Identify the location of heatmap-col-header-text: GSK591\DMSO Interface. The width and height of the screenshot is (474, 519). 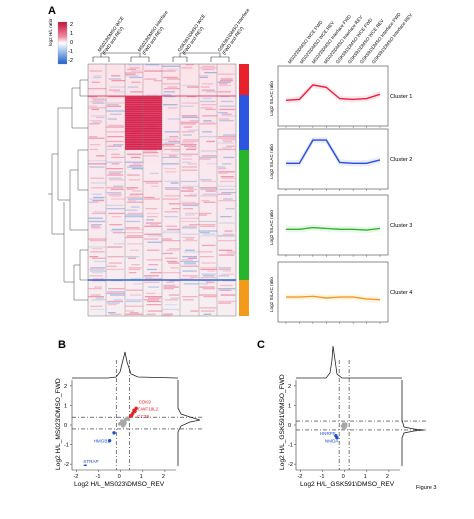
(234, 29).